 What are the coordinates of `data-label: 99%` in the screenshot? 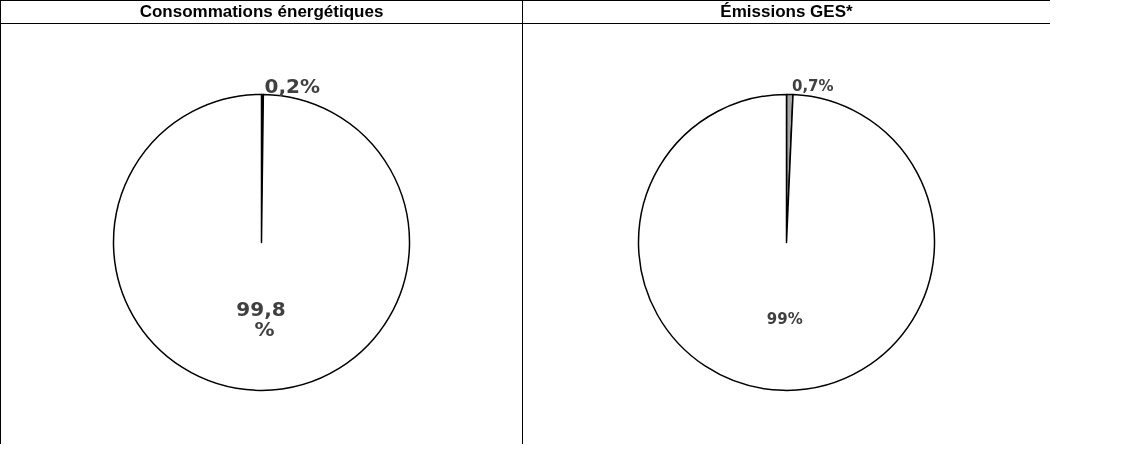 It's located at (784, 319).